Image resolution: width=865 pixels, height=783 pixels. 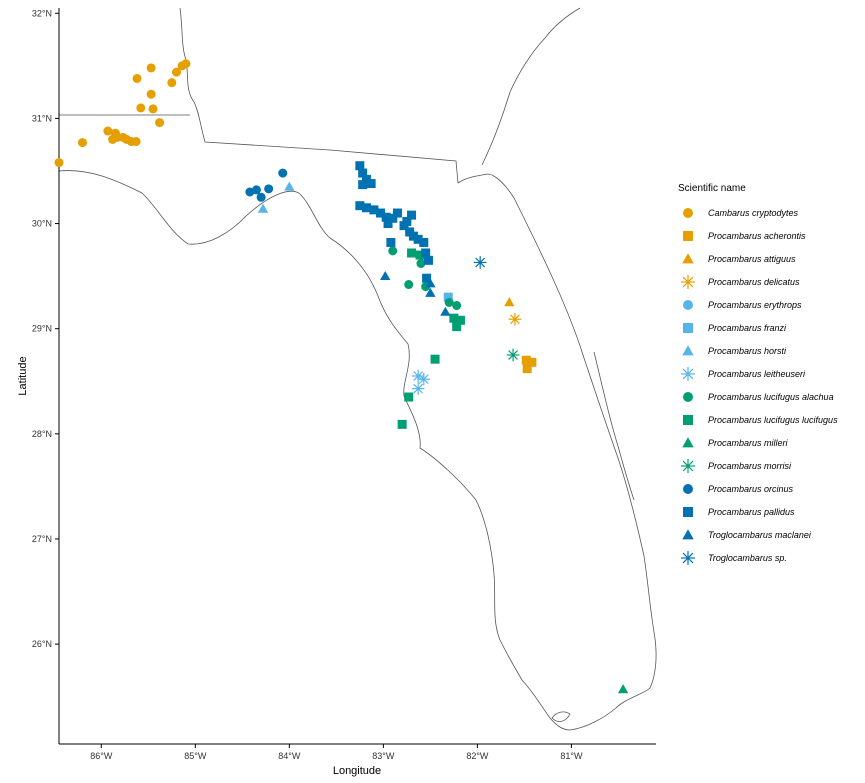 I want to click on georgia-florida-border-east, so click(x=473, y=178).